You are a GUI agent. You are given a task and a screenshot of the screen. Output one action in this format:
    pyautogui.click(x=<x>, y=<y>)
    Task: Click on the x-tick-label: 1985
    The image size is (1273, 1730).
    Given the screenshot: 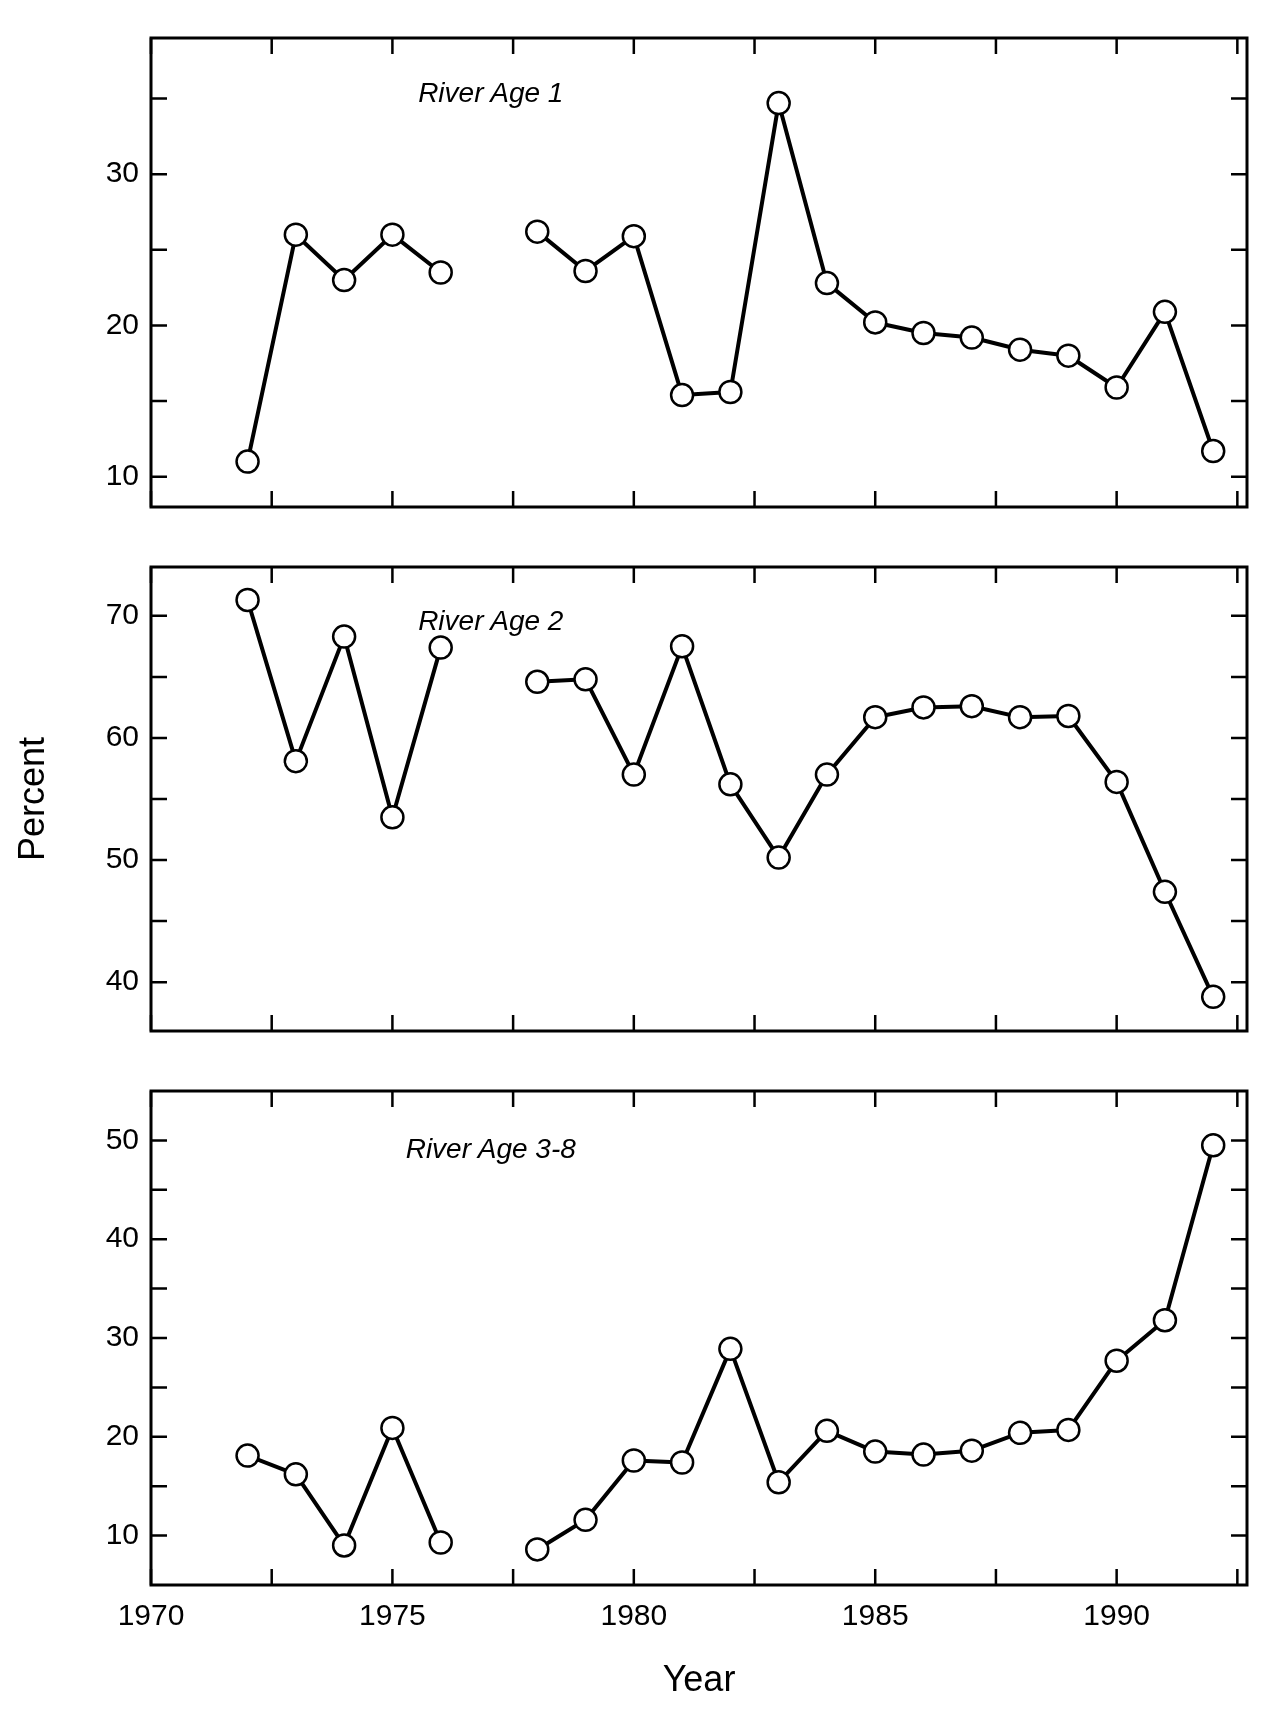 What is the action you would take?
    pyautogui.click(x=875, y=1615)
    